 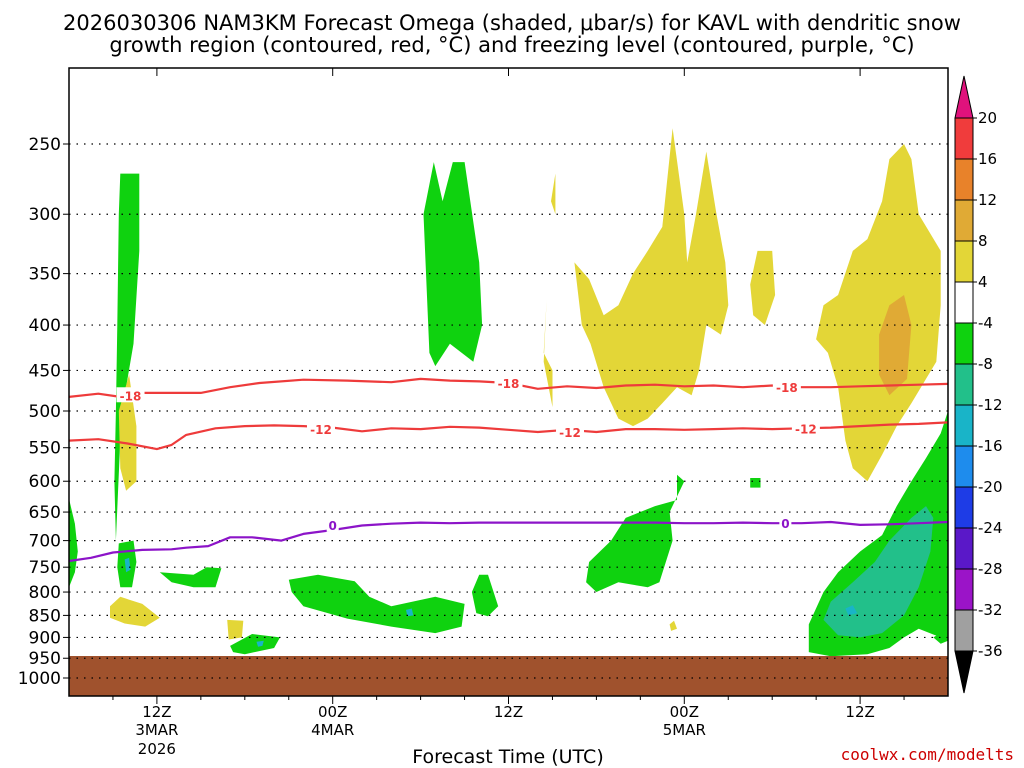 What do you see at coordinates (987, 159) in the screenshot?
I see `colorbar-label-1: 16` at bounding box center [987, 159].